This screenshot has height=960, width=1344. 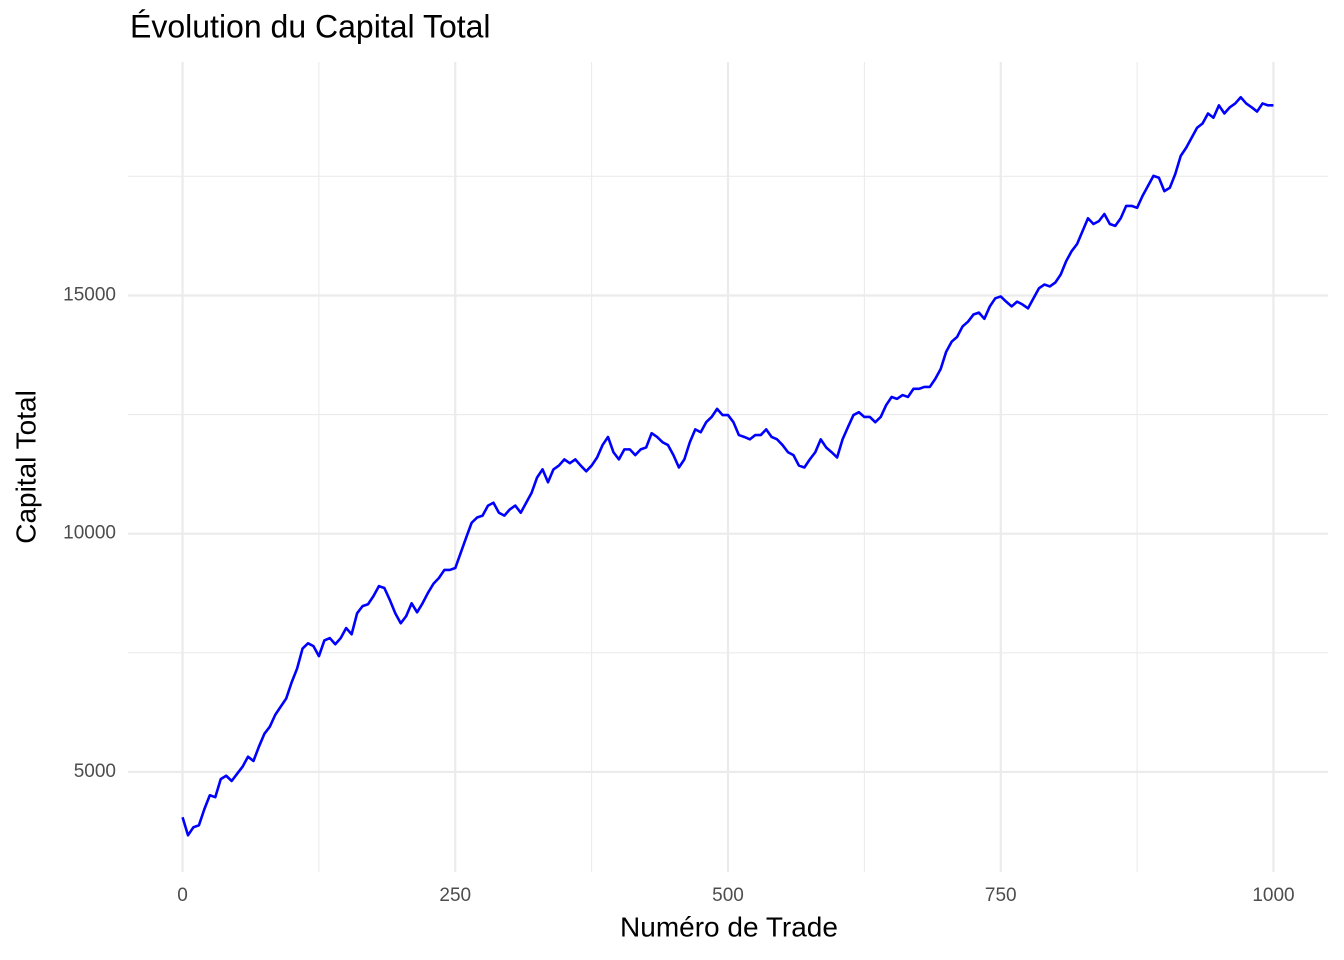 I want to click on x-axis-label: Numéro de Trade, so click(x=729, y=926).